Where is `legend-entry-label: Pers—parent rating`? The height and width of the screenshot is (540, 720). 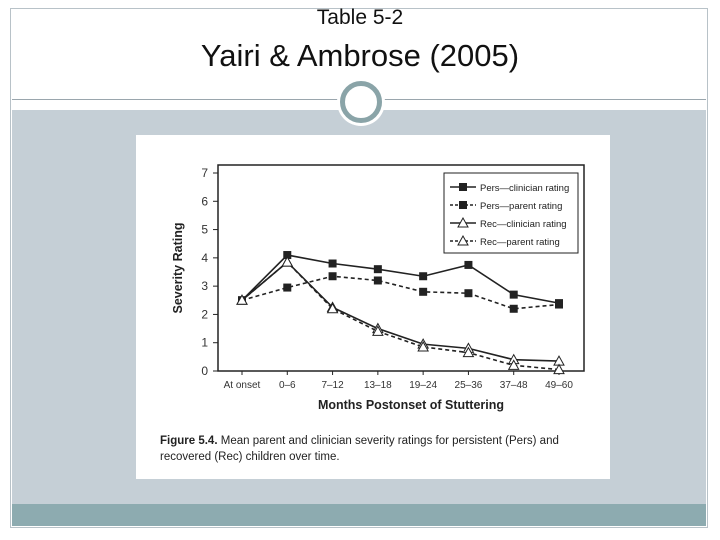 legend-entry-label: Pers—parent rating is located at coordinates (521, 206).